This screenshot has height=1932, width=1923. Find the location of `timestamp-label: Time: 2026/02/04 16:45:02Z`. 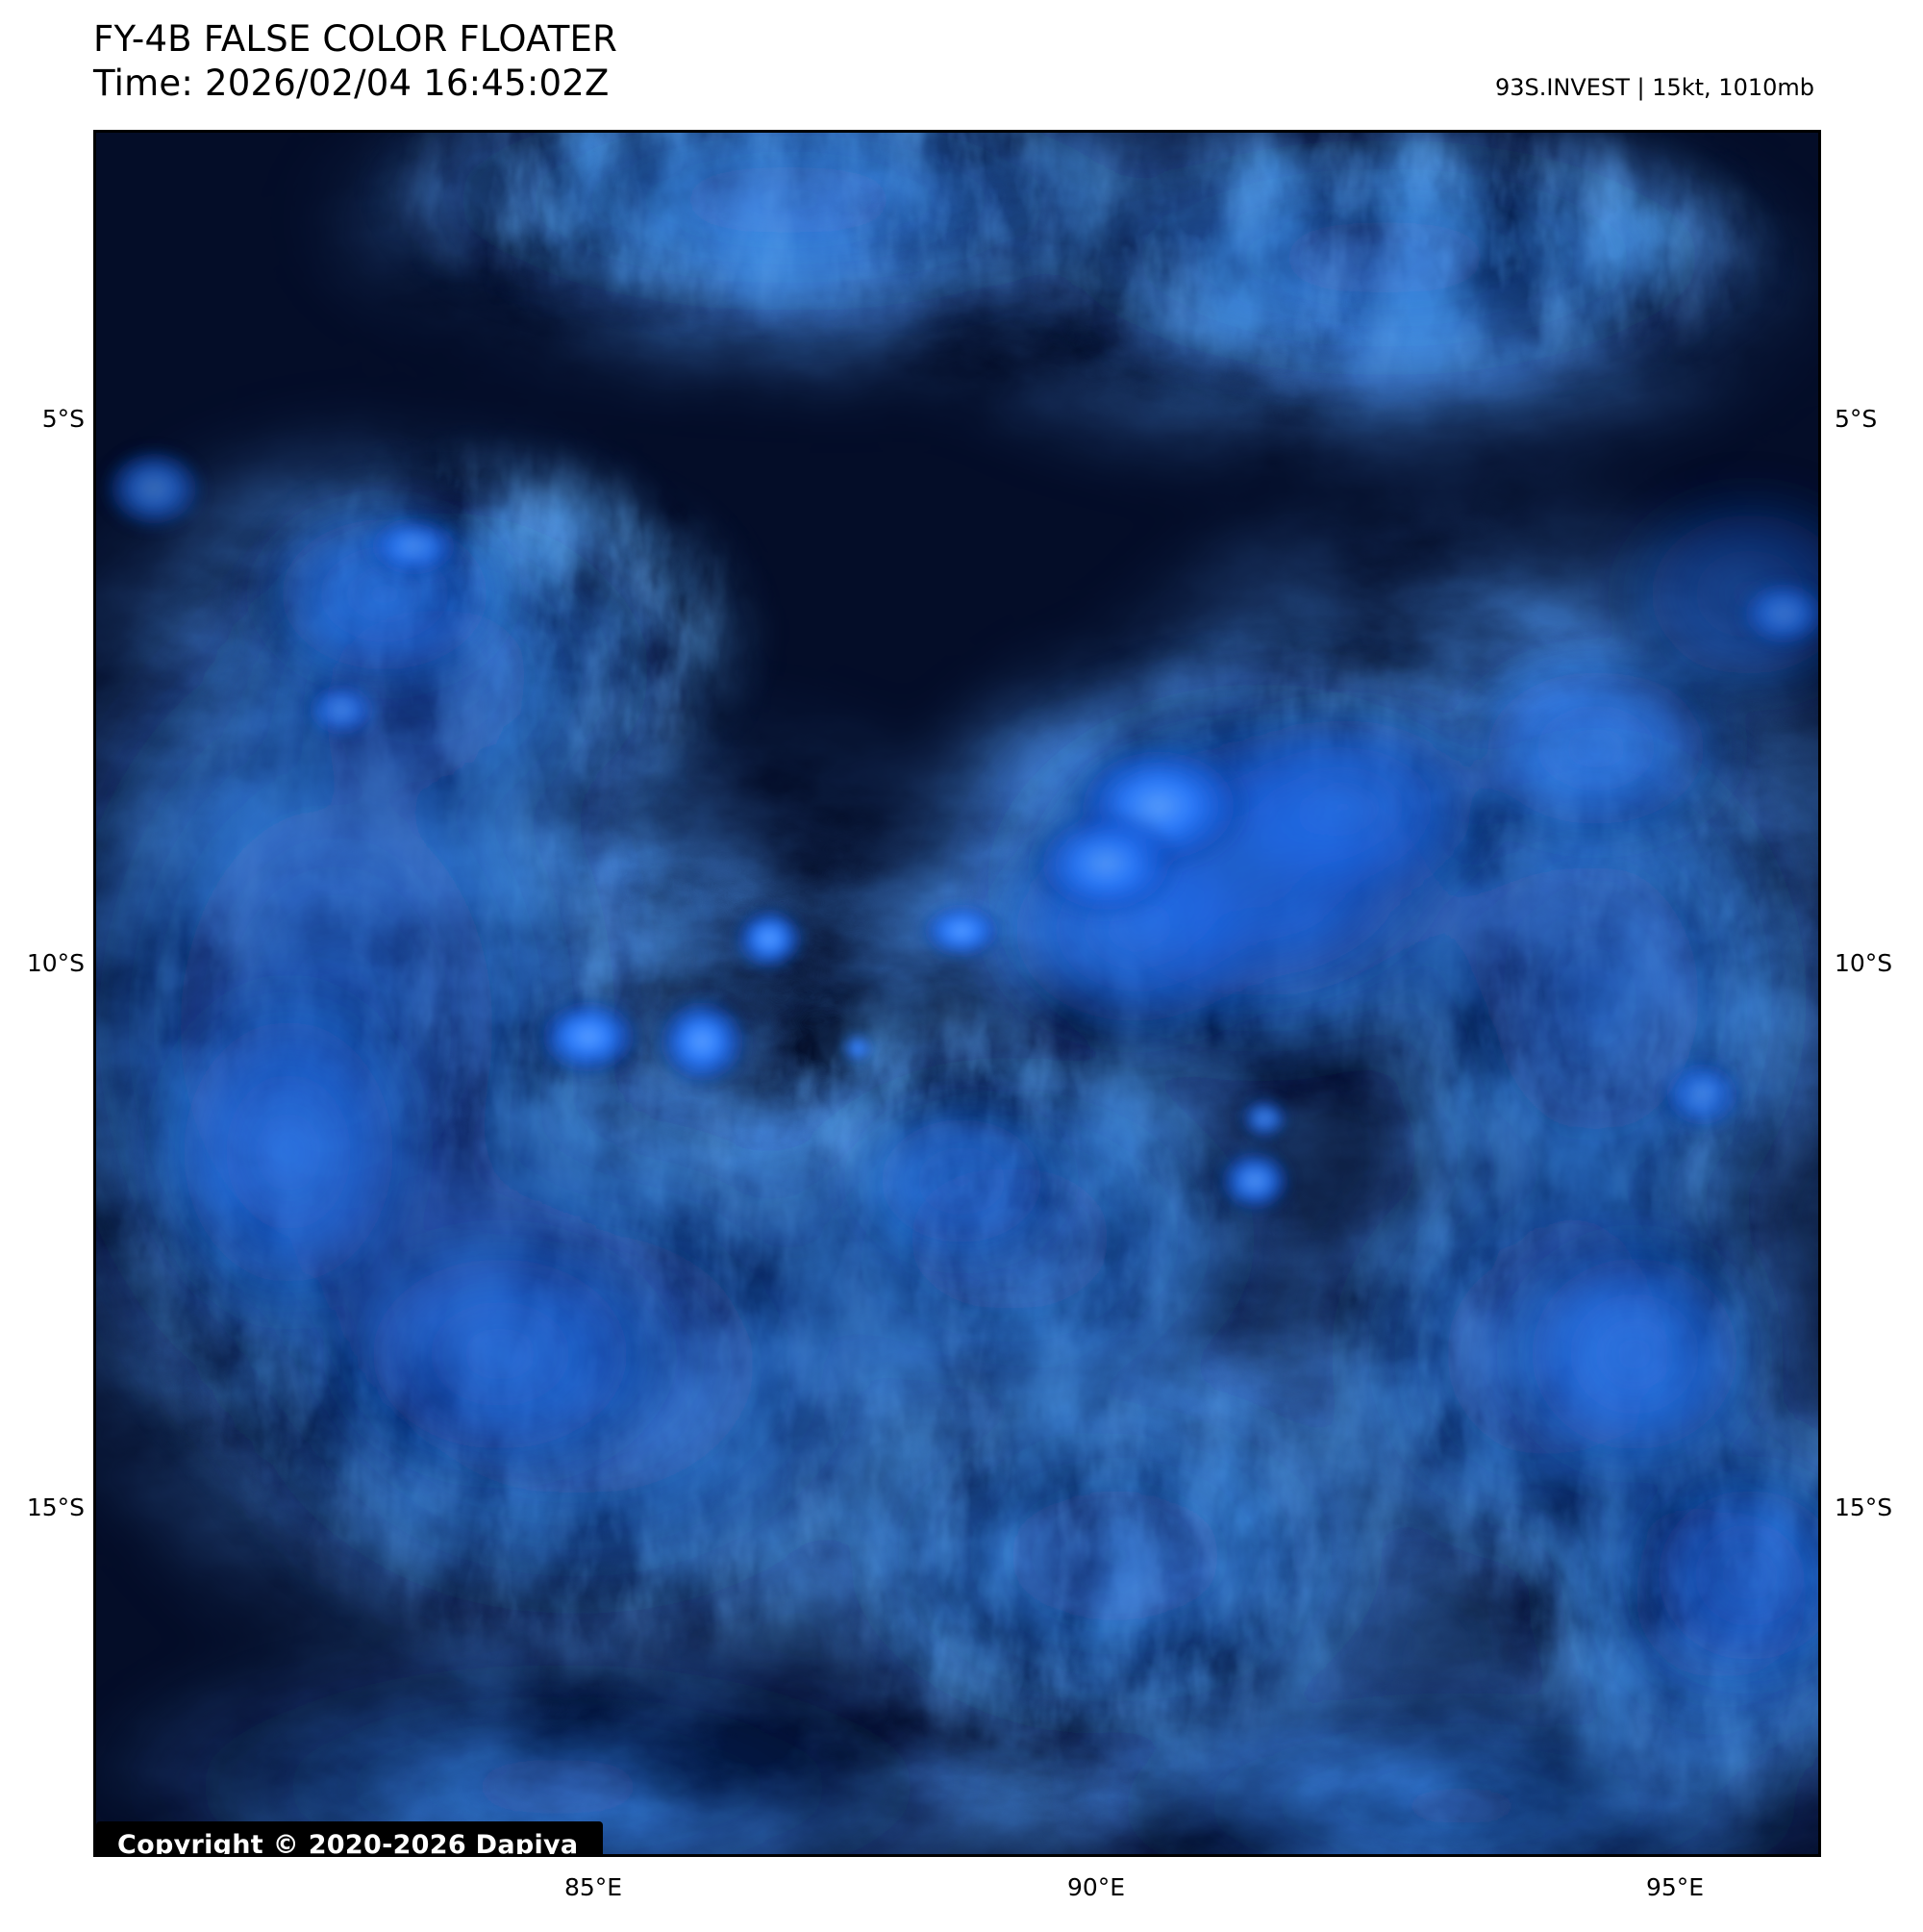

timestamp-label: Time: 2026/02/04 16:45:02Z is located at coordinates (351, 83).